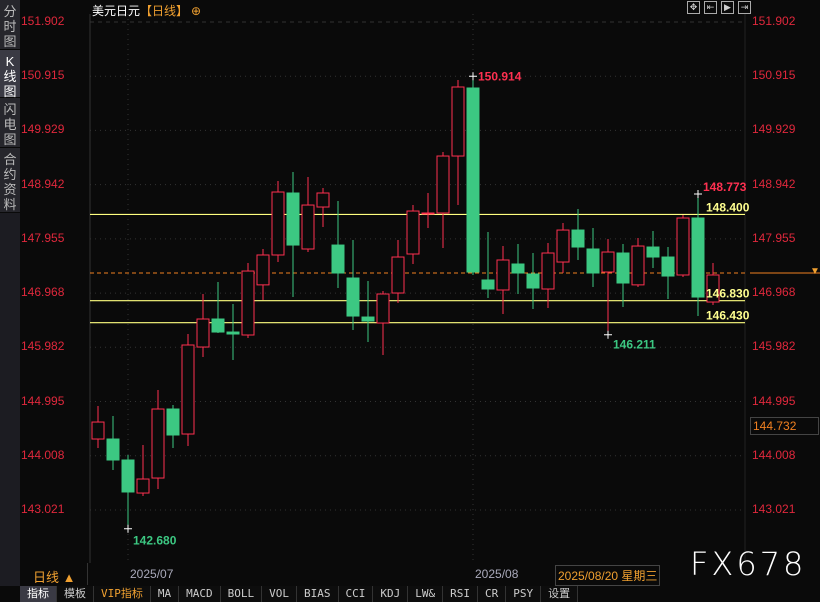 The height and width of the screenshot is (602, 820). I want to click on scroll-right-icon: ⇥, so click(744, 7).